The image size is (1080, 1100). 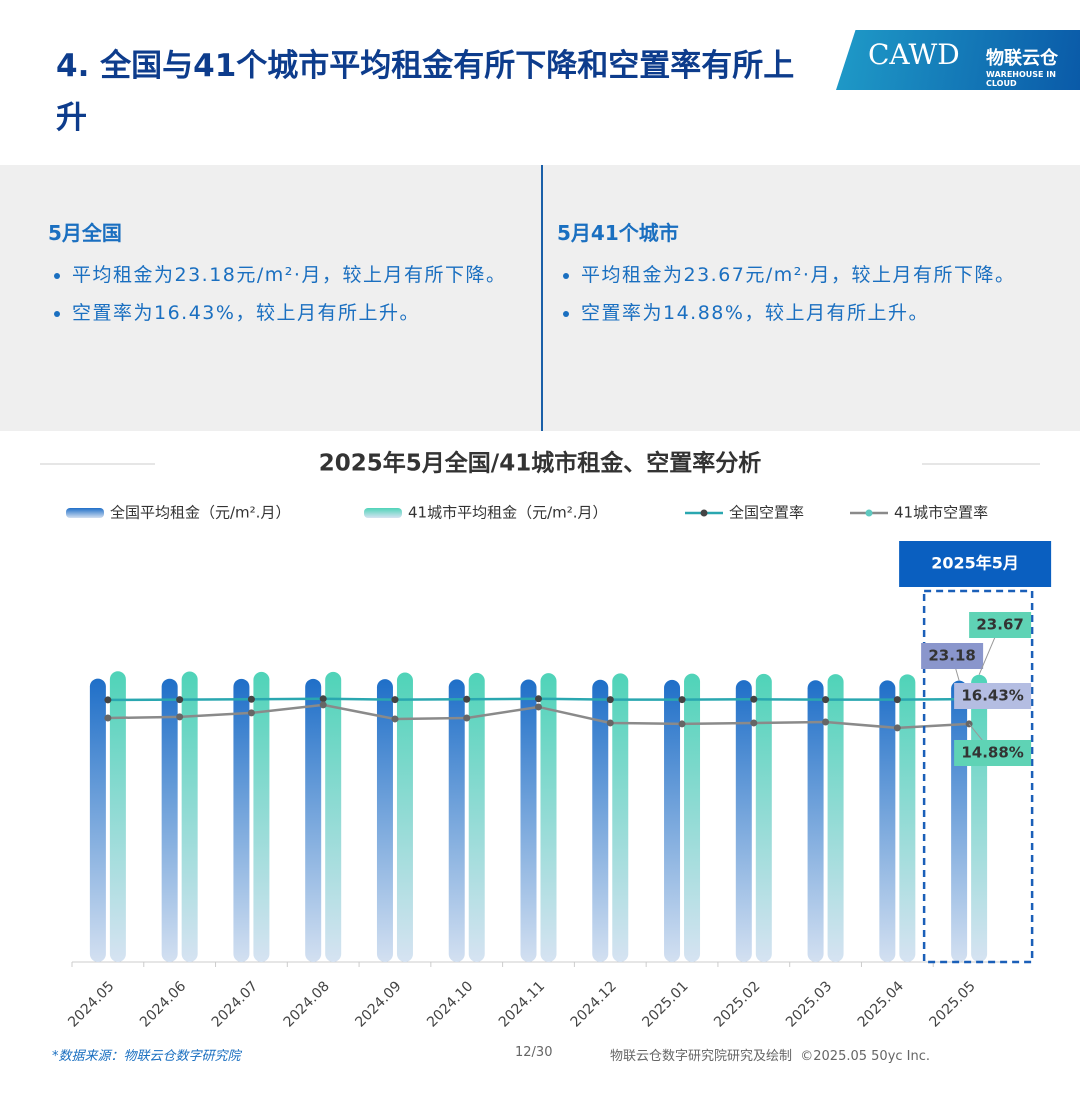 I want to click on x-tick-label: 2025.02, so click(x=737, y=1004).